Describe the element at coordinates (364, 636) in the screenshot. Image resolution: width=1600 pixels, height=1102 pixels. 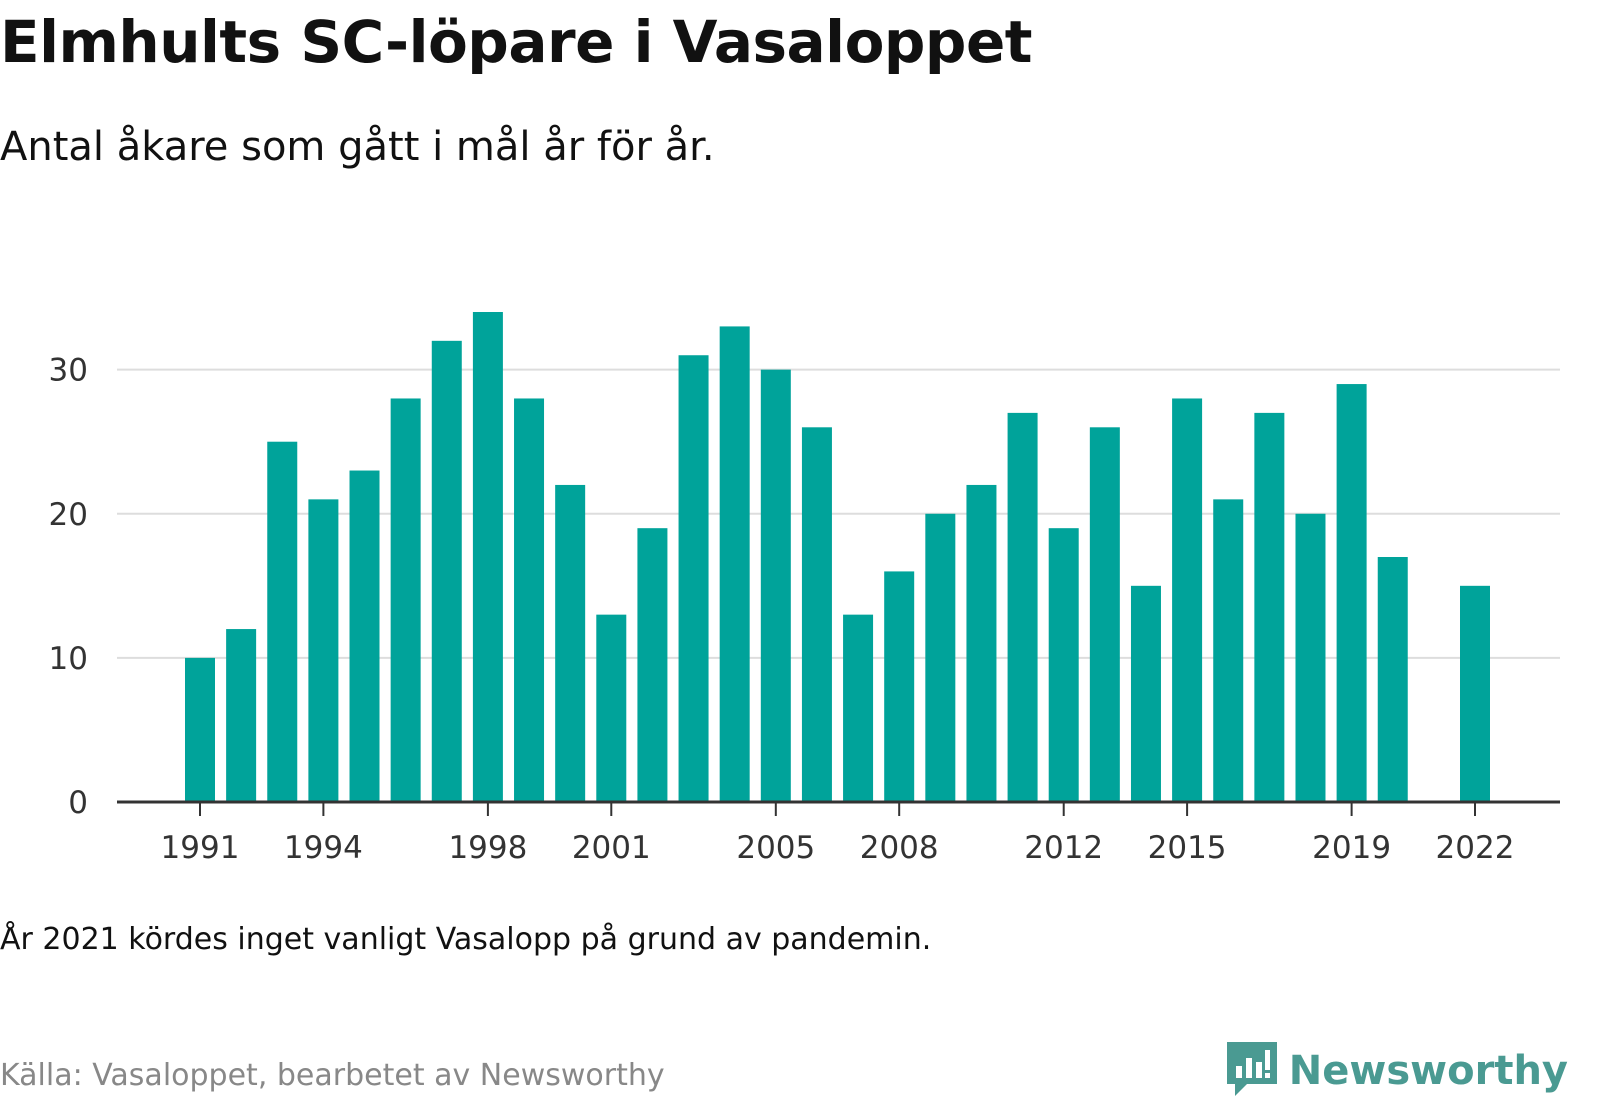
I see `bar-1995` at that location.